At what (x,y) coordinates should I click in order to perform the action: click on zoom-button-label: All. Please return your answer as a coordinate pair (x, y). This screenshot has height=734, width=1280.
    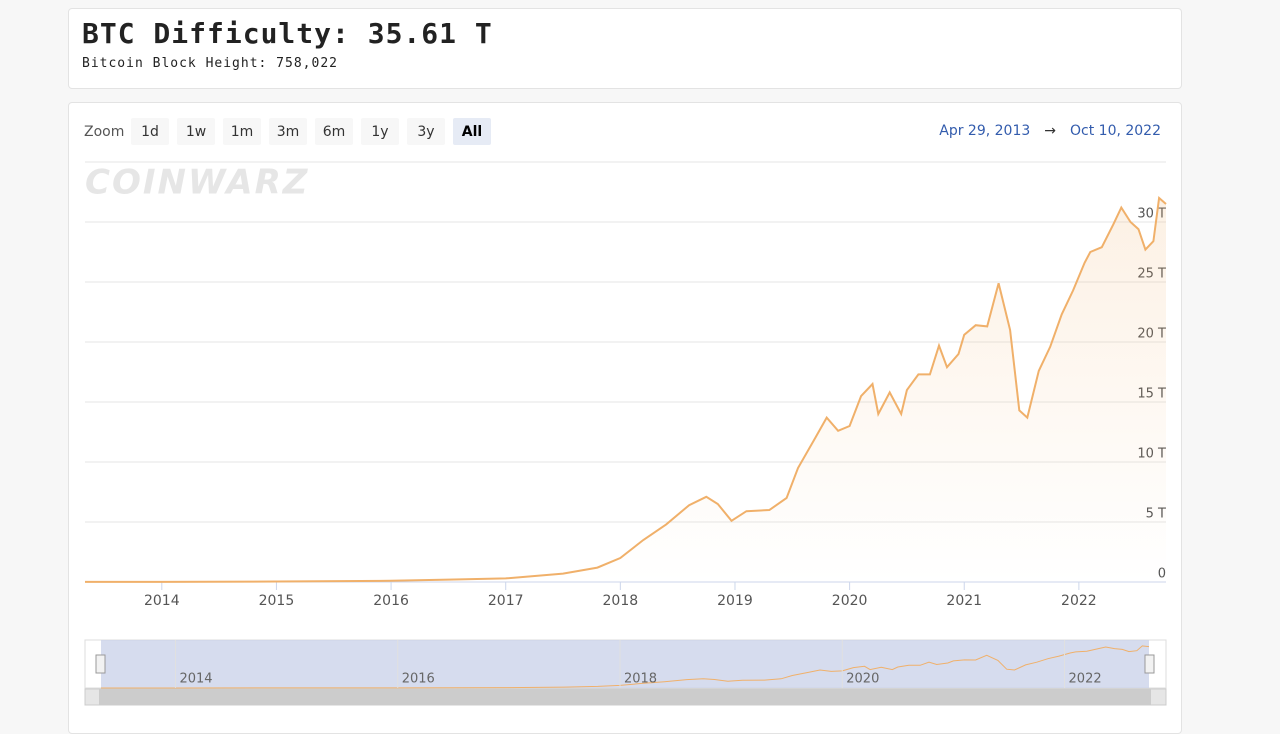
    Looking at the image, I should click on (472, 132).